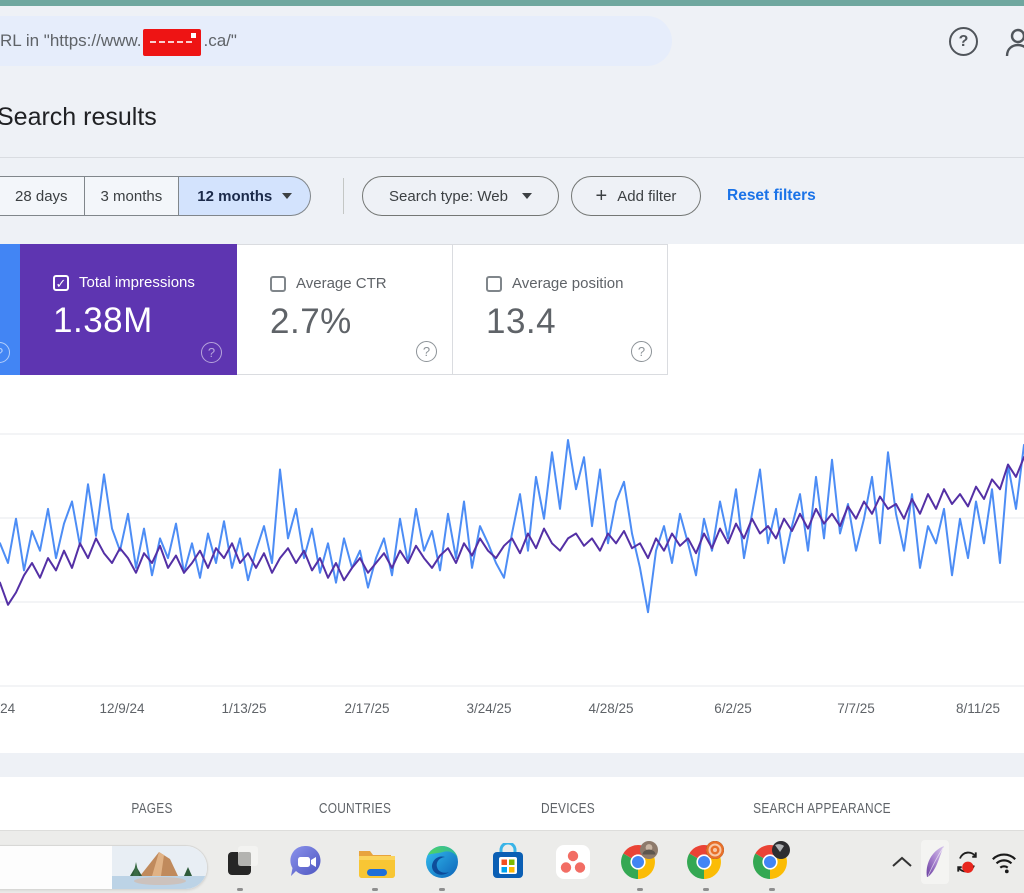 The image size is (1024, 893). What do you see at coordinates (512, 3) in the screenshot?
I see `window-top-accent` at bounding box center [512, 3].